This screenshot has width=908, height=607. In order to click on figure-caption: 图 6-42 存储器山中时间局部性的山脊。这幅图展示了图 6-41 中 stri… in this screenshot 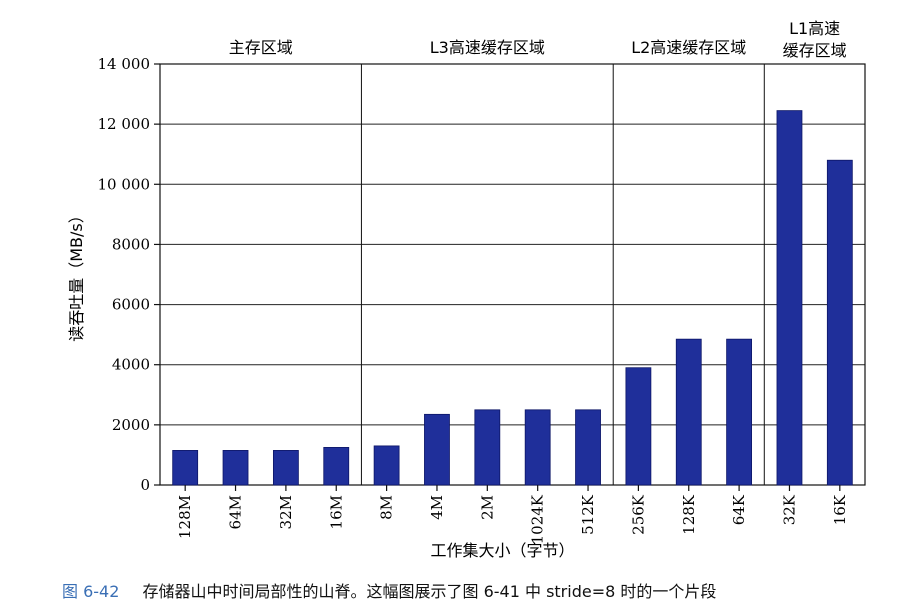, I will do `click(389, 590)`.